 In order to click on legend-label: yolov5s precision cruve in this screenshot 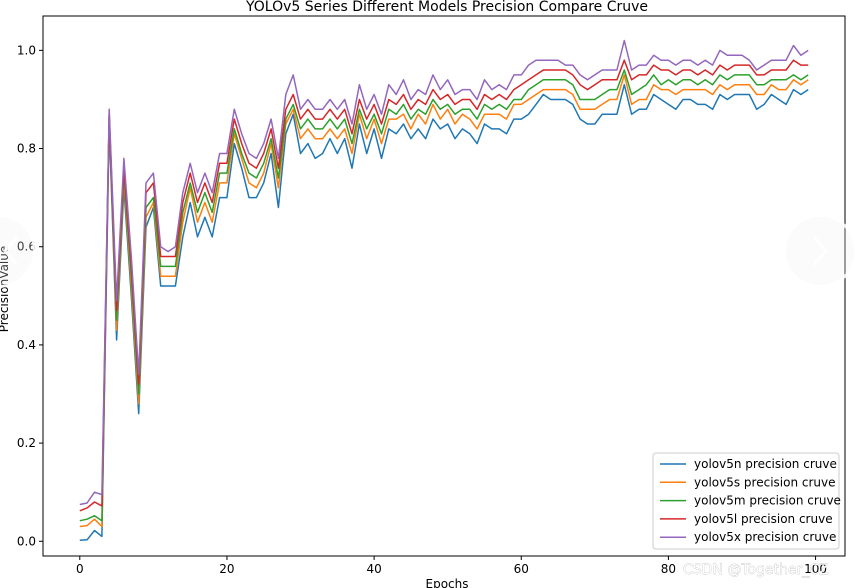, I will do `click(765, 482)`.